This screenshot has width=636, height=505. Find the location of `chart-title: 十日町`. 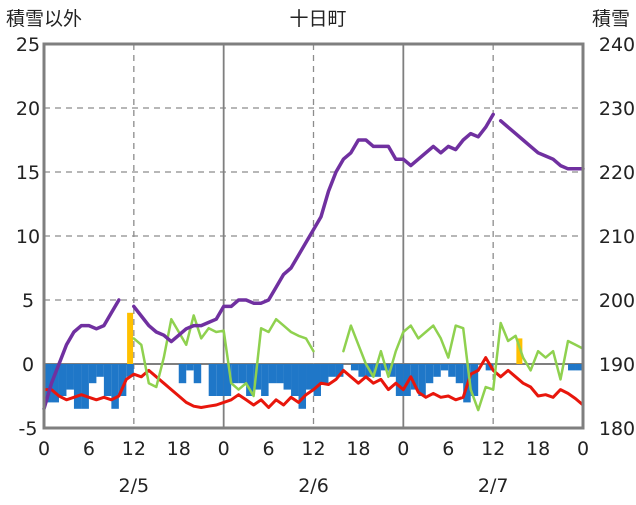

chart-title: 十日町 is located at coordinates (317, 19).